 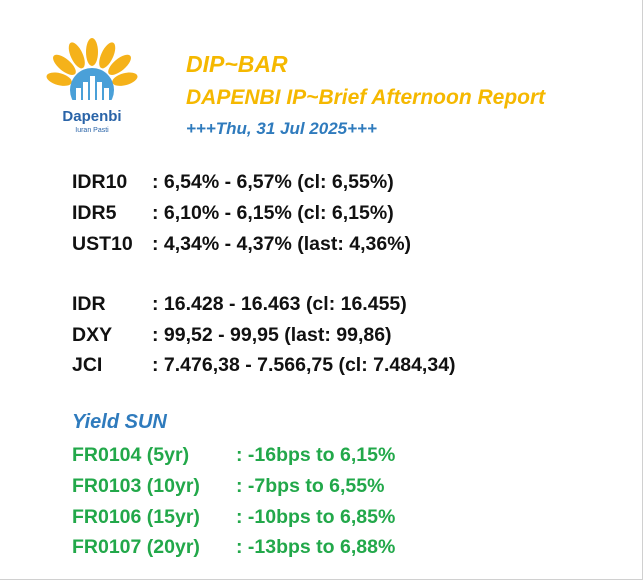 What do you see at coordinates (281, 128) in the screenshot?
I see `report-date: +++Thu, 31 Jul 2025+++` at bounding box center [281, 128].